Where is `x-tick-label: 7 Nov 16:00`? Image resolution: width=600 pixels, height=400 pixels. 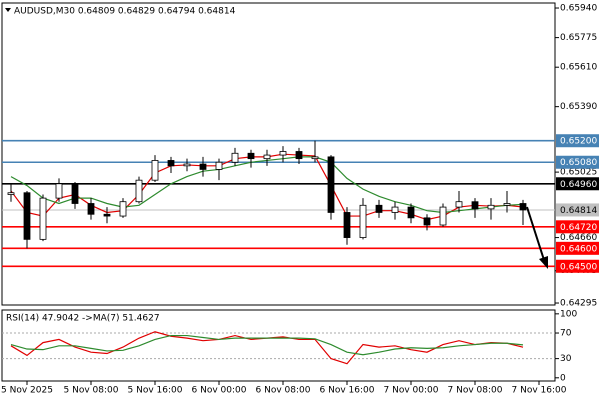 x-tick-label: 7 Nov 16:00 is located at coordinates (539, 391).